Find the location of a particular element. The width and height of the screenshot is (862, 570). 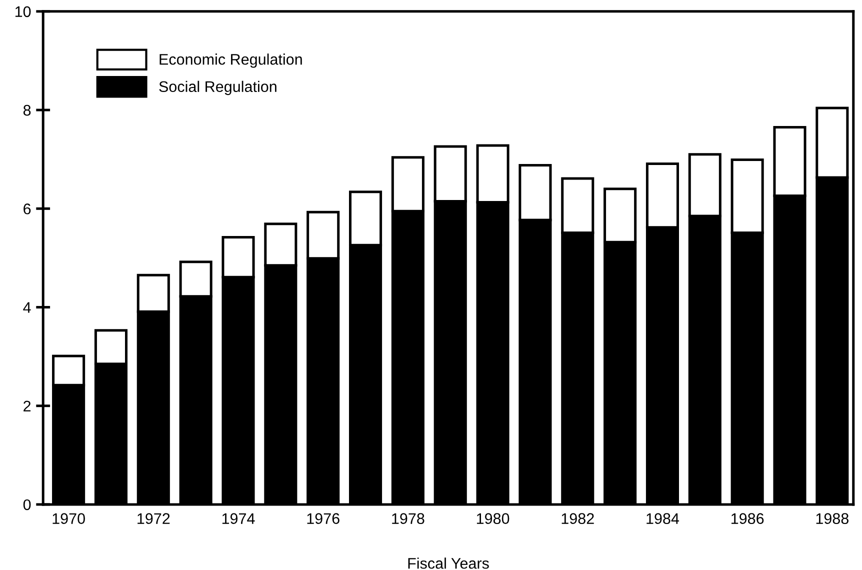

x-tick-label: 1982 is located at coordinates (578, 518).